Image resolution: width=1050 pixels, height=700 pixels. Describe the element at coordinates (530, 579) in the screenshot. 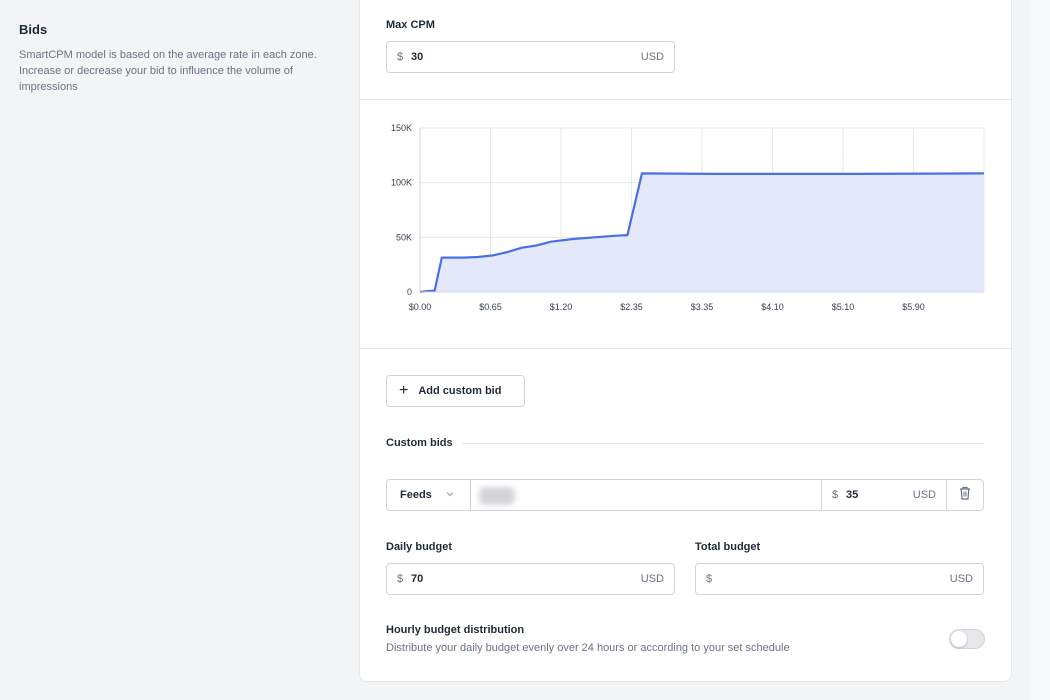

I see `daily-budget-input: $ 70 USD` at that location.